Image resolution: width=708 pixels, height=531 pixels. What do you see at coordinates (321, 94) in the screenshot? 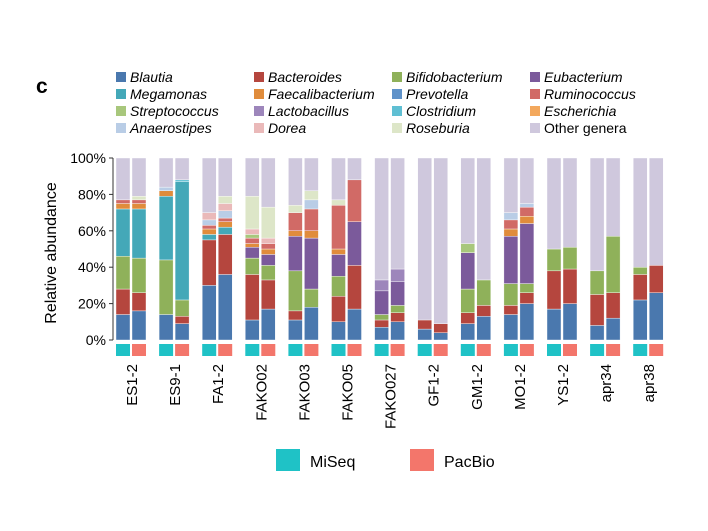
I see `legend-label-faecalibacterium: Faecalibacterium` at bounding box center [321, 94].